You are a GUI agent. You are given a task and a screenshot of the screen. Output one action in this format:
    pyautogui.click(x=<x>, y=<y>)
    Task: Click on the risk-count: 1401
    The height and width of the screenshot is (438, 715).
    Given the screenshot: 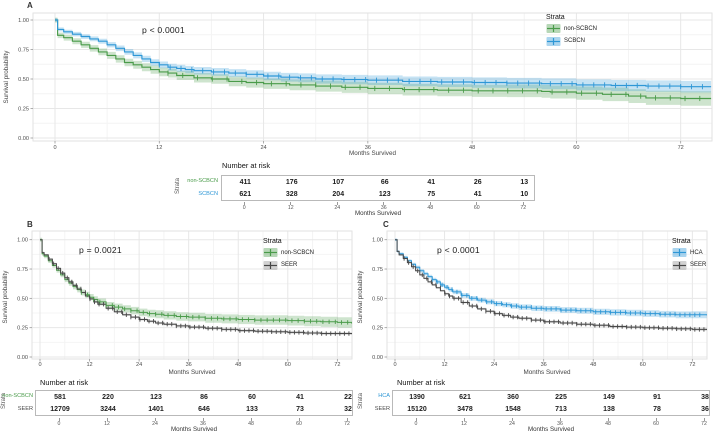 What is the action you would take?
    pyautogui.click(x=156, y=410)
    